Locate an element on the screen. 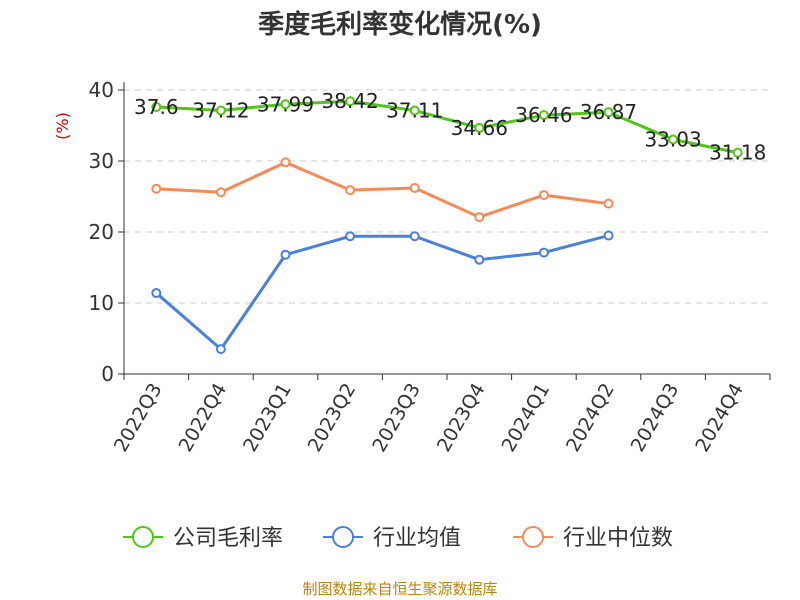 This screenshot has height=600, width=800. legend-label: 行业中位数 is located at coordinates (618, 538).